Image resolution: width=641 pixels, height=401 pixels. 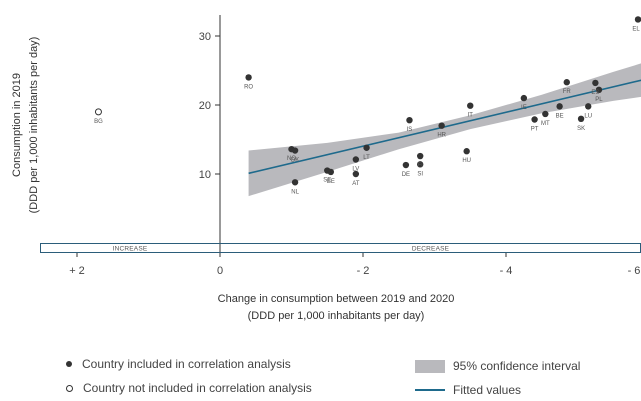 I want to click on y-tick-label: 30, so click(x=205, y=37).